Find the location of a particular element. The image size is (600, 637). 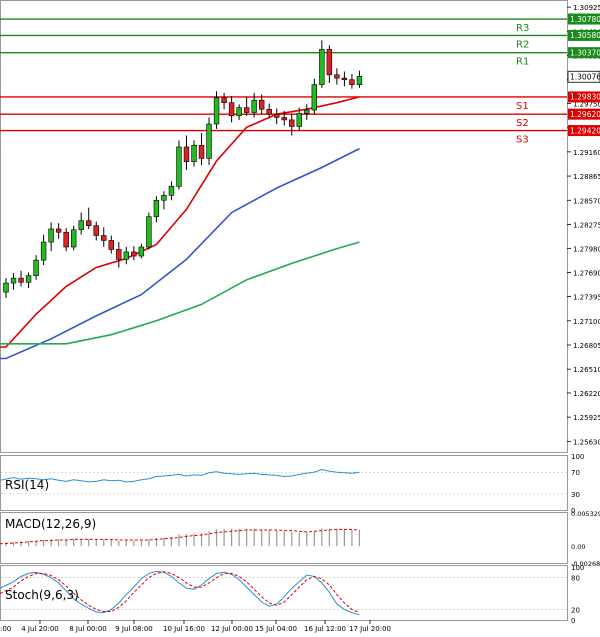

stoch-main-line is located at coordinates (180, 593).